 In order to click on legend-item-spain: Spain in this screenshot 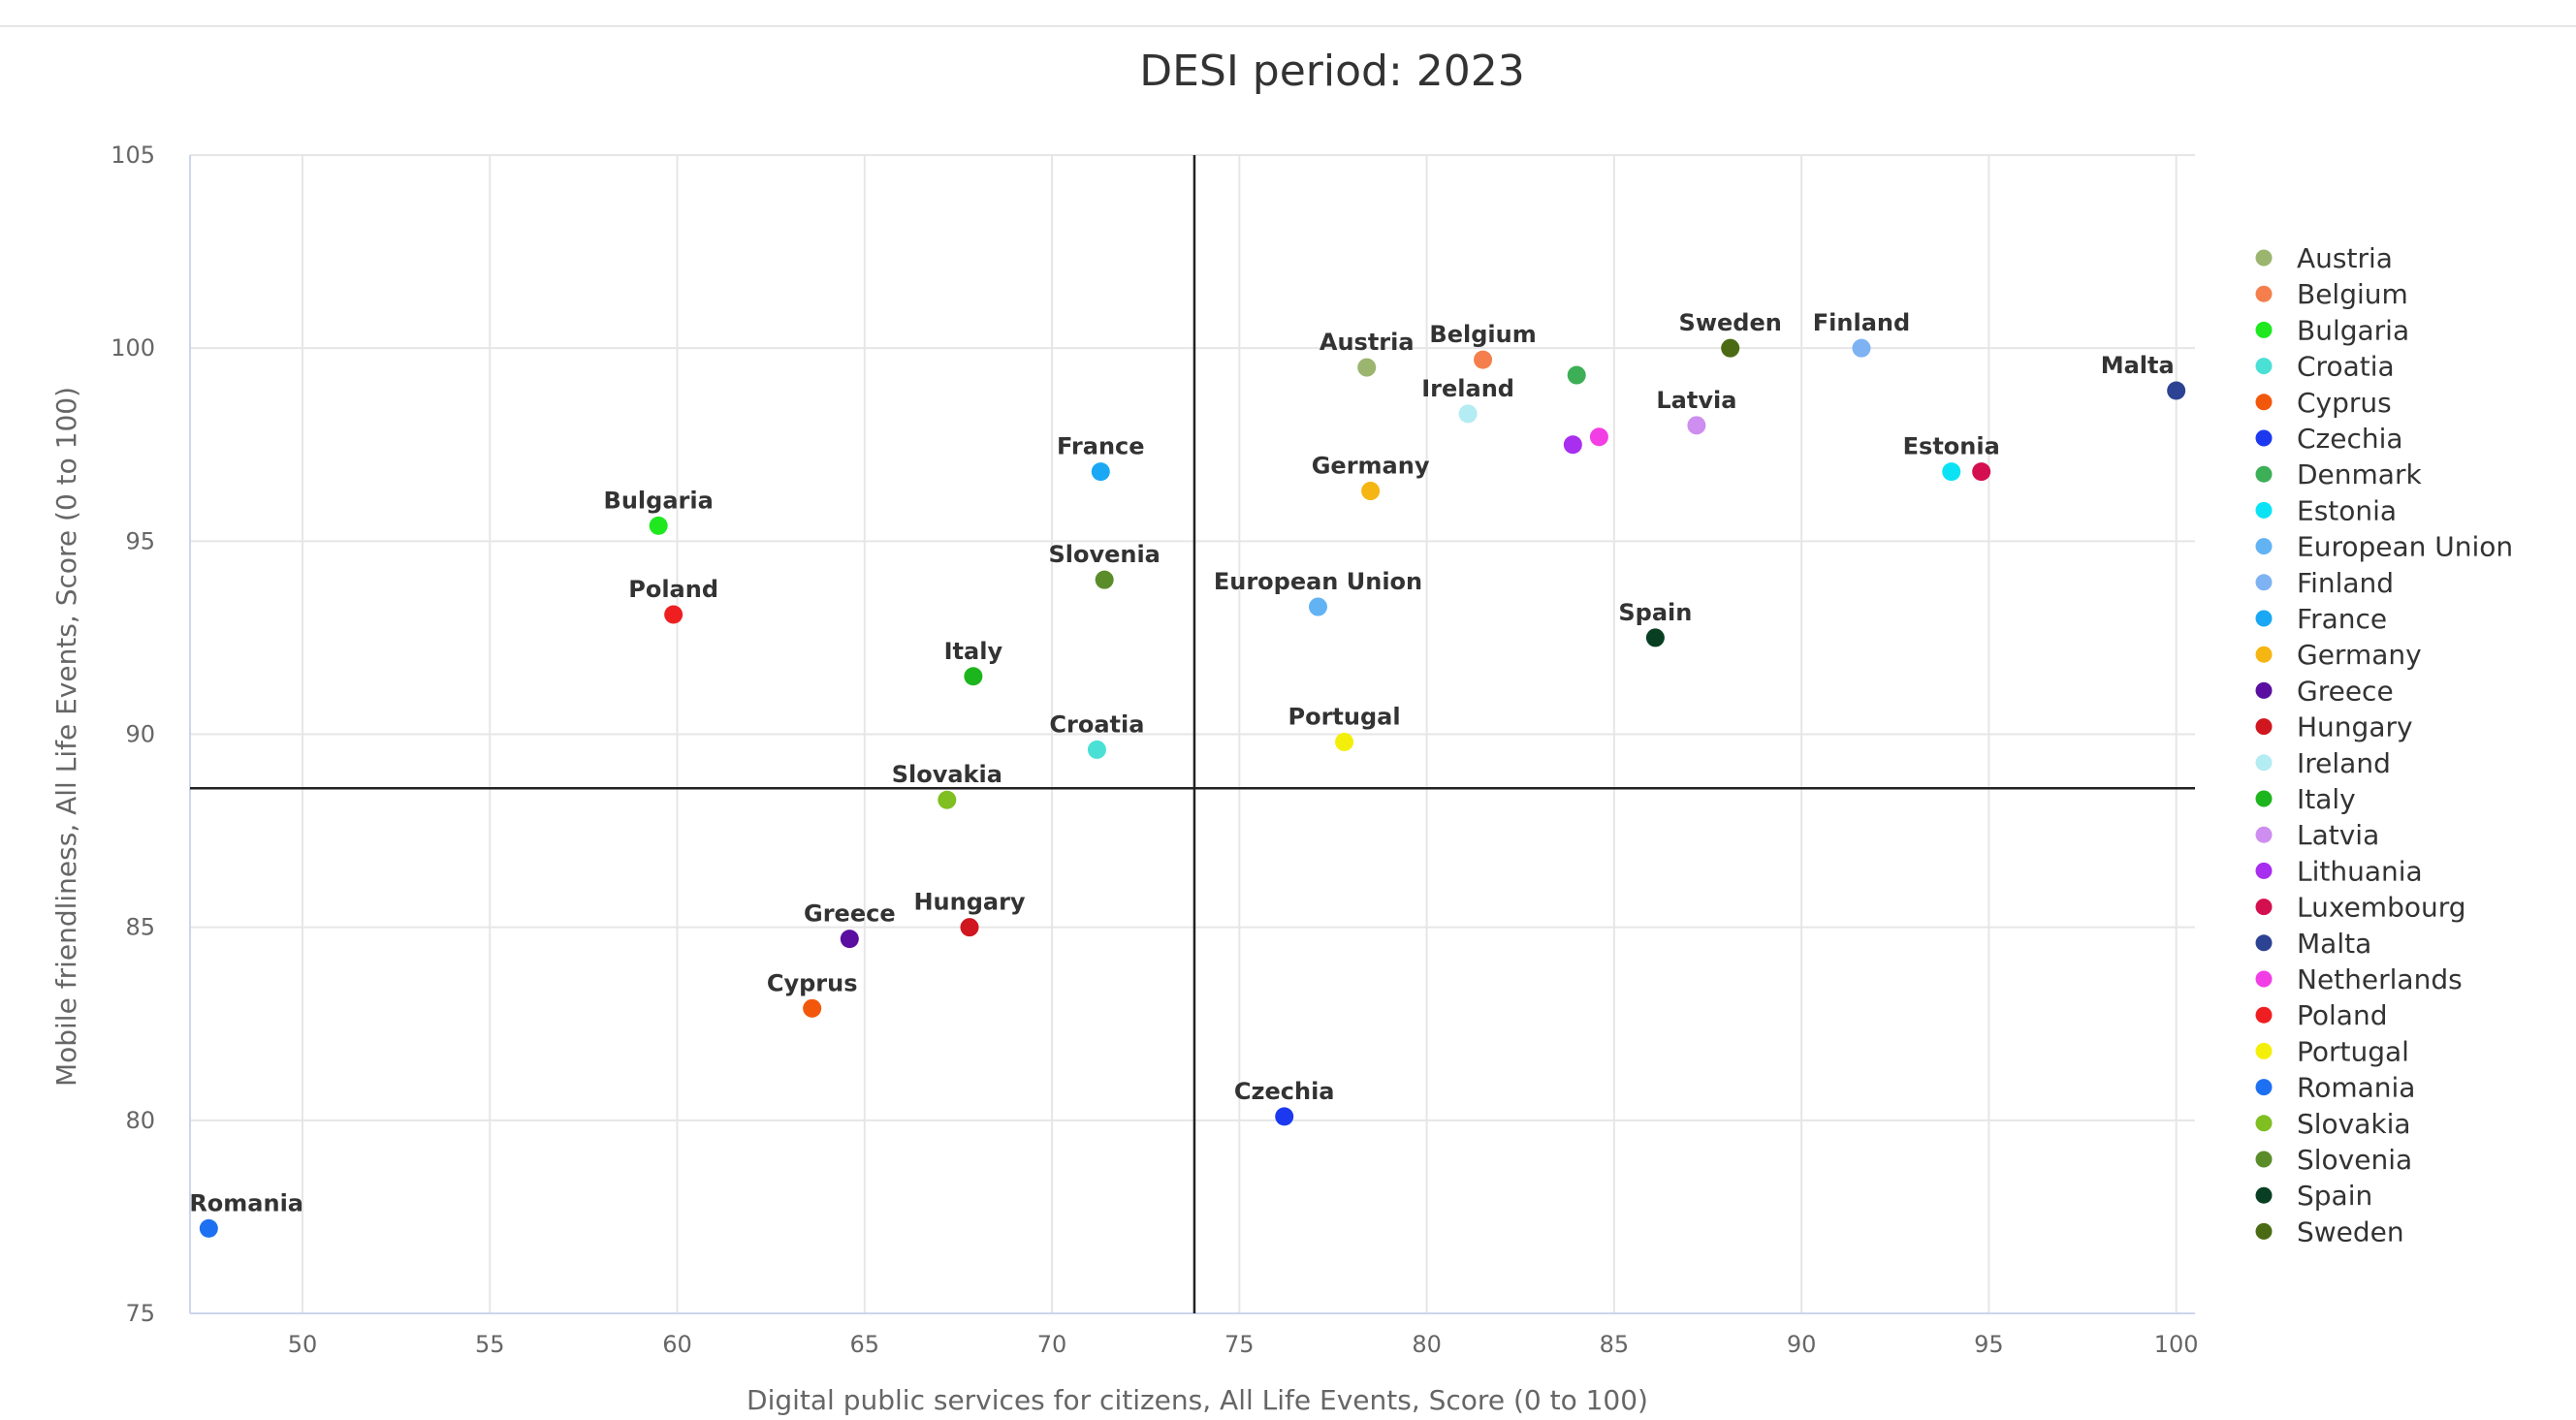, I will do `click(2334, 1196)`.